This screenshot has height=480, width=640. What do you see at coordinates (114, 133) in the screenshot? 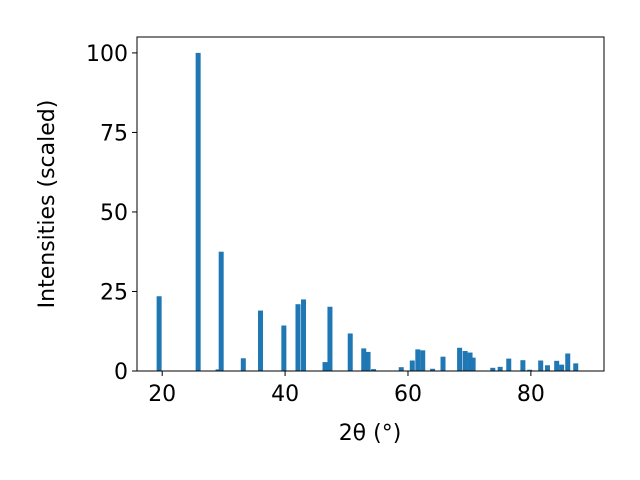
I see `y-tick-label: 75` at bounding box center [114, 133].